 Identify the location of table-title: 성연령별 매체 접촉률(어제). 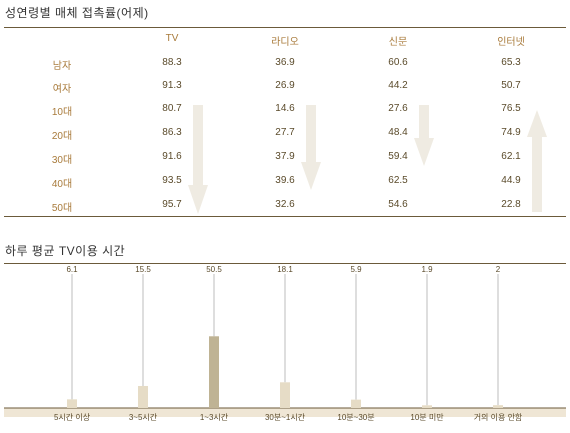
(77, 13).